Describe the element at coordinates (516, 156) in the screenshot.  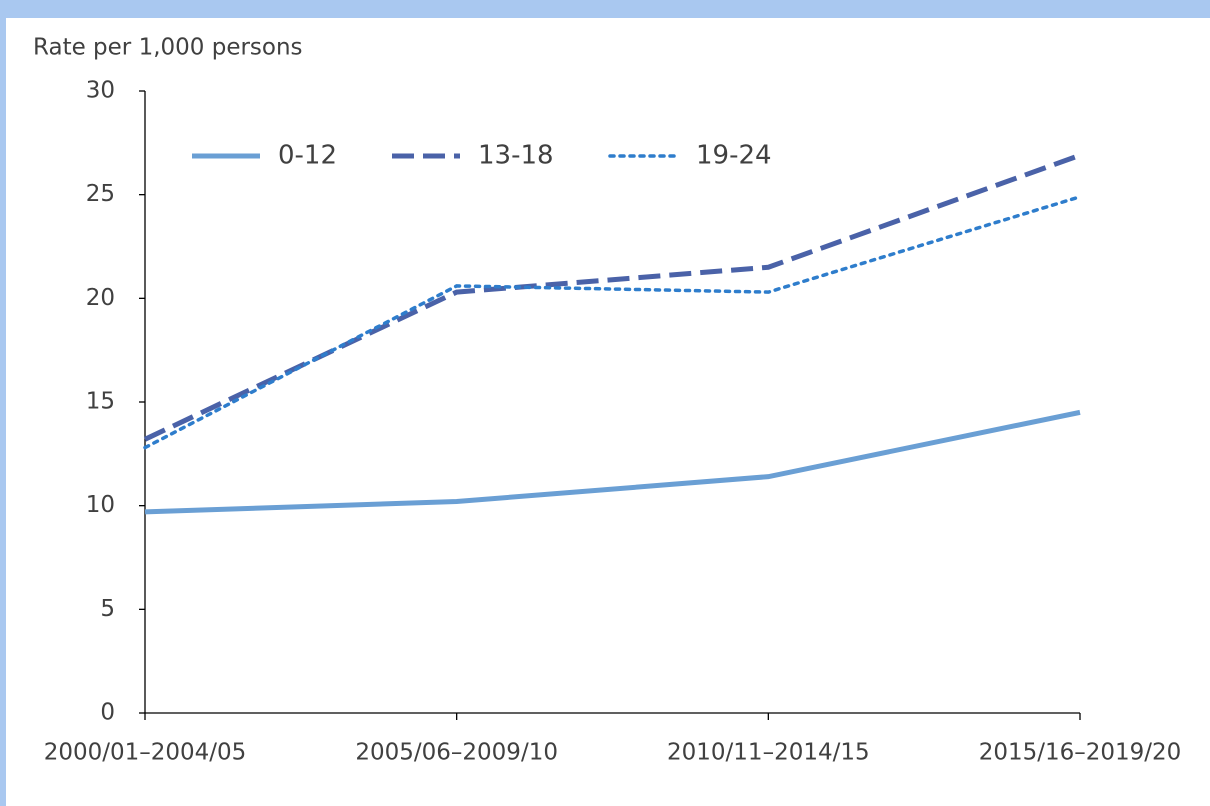
I see `legend-label: 13-18` at that location.